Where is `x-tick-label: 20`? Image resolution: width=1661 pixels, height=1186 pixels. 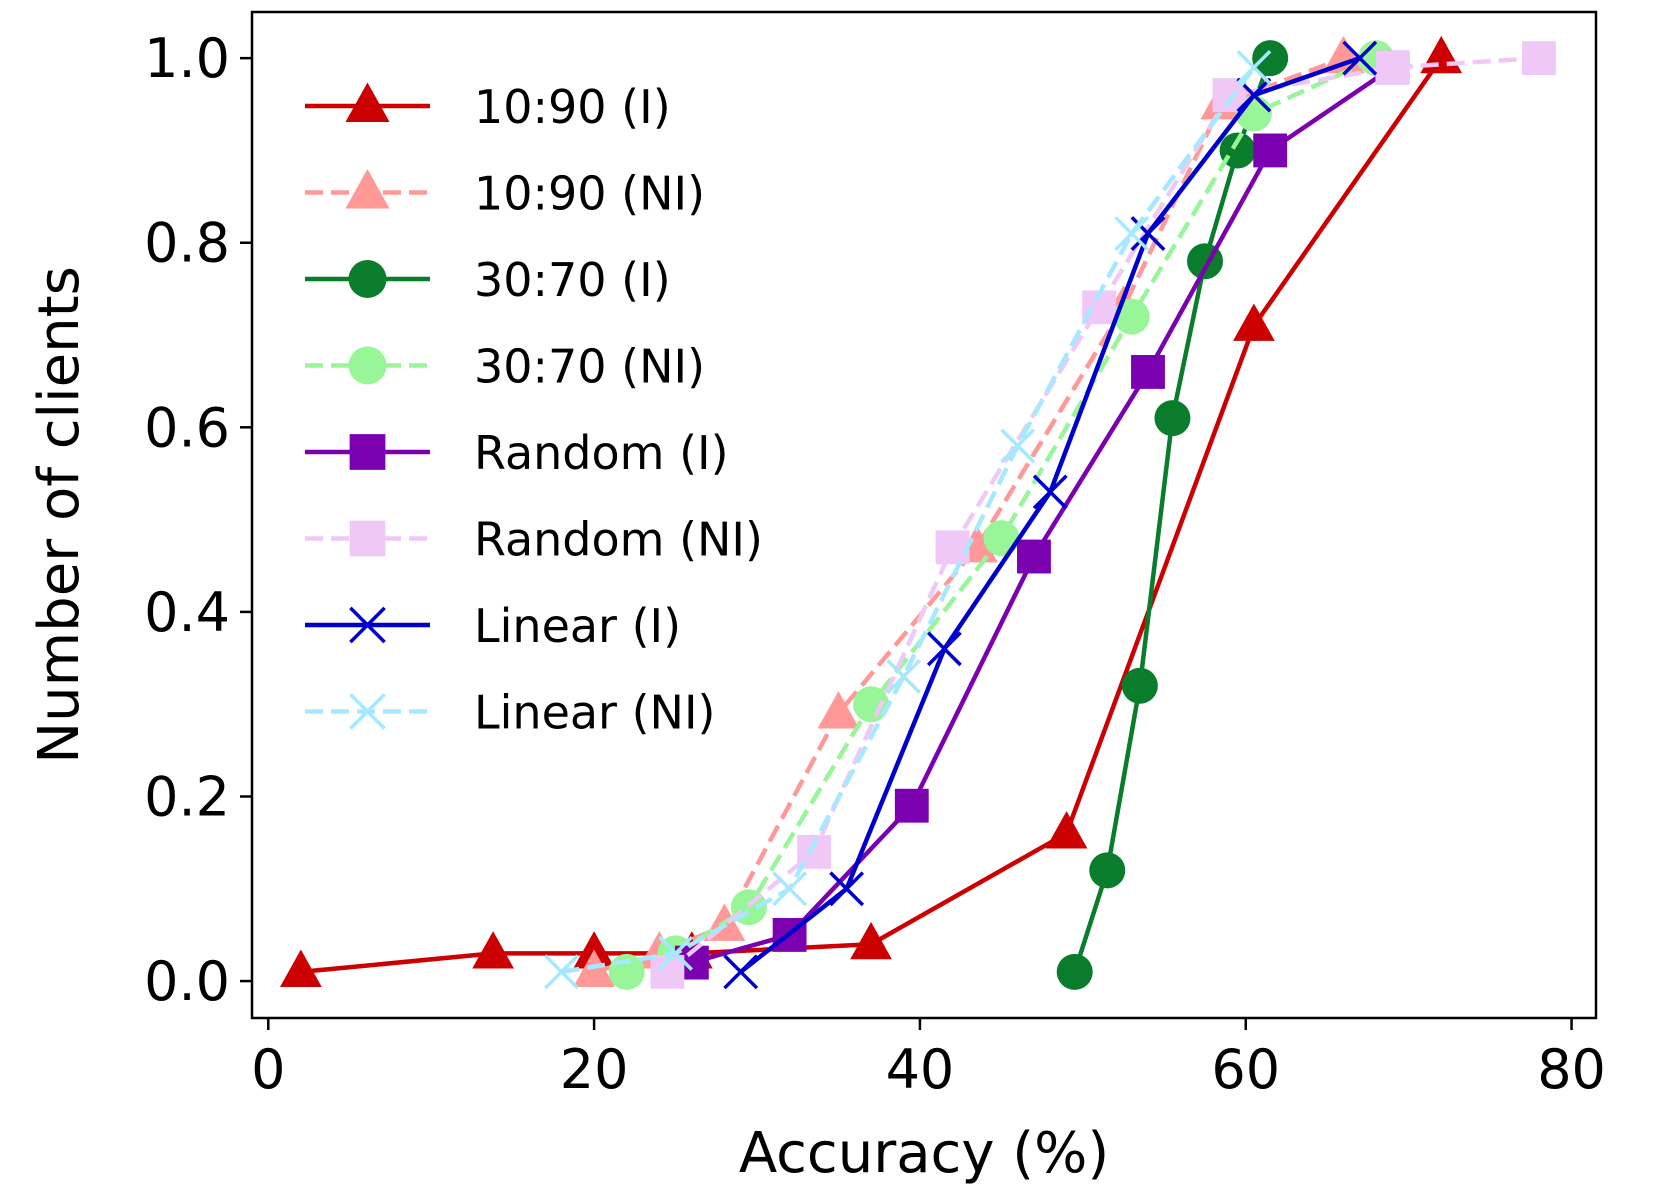 x-tick-label: 20 is located at coordinates (594, 1069).